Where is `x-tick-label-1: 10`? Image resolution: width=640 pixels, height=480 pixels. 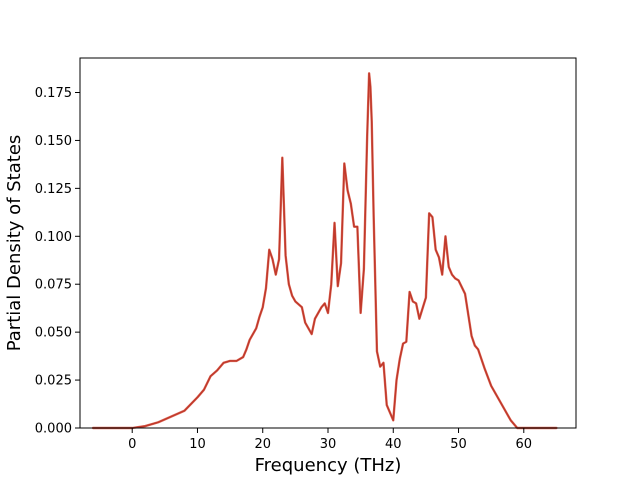 x-tick-label-1: 10 is located at coordinates (197, 444).